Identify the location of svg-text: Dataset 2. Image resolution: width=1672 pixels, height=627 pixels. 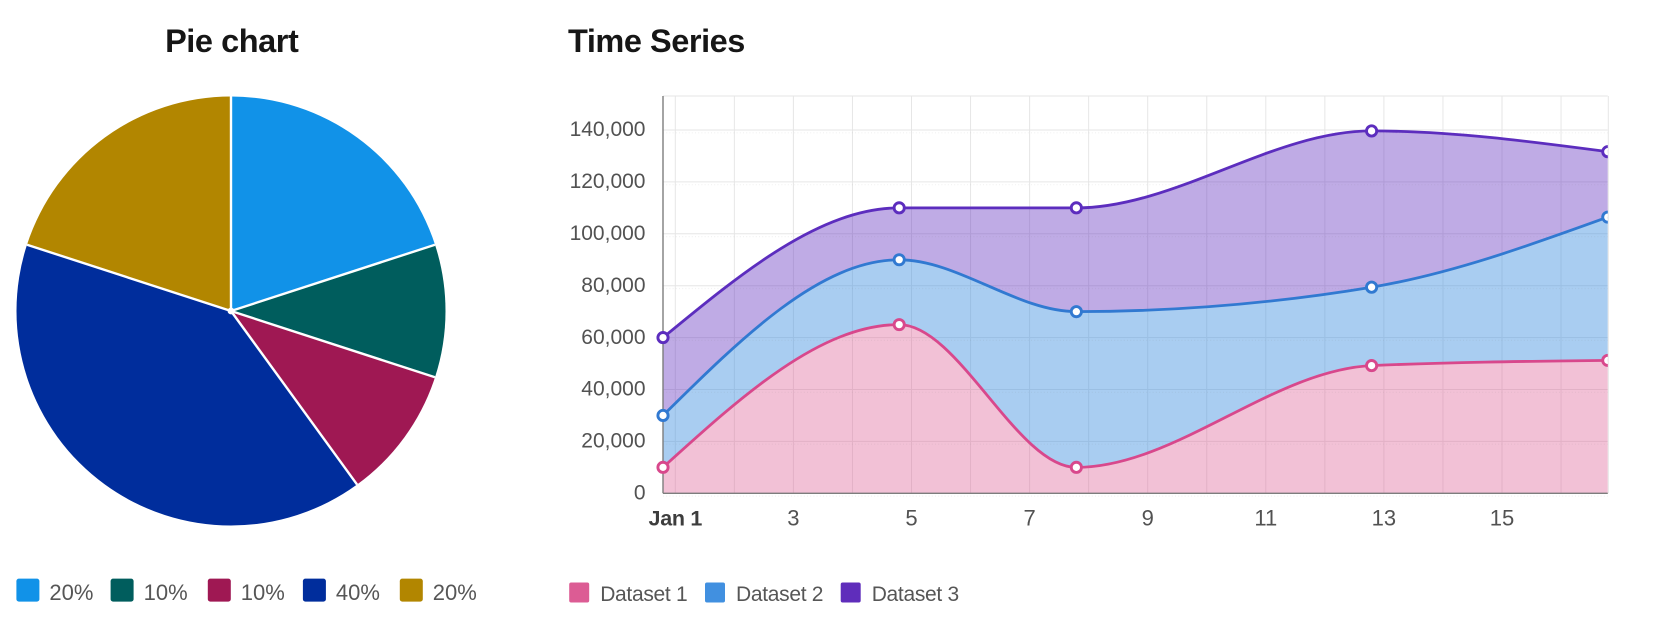
(779, 594).